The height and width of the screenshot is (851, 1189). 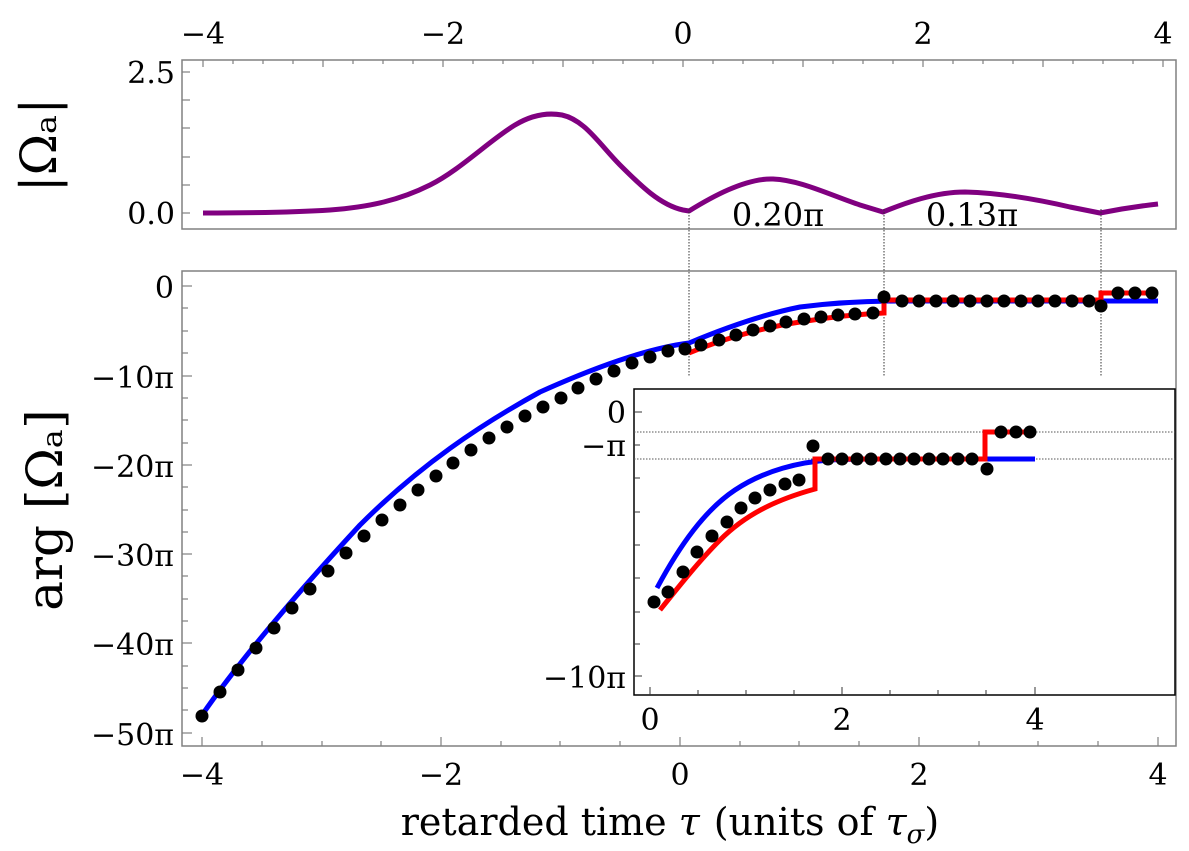 What do you see at coordinates (680, 741) in the screenshot?
I see `main-x-ticks` at bounding box center [680, 741].